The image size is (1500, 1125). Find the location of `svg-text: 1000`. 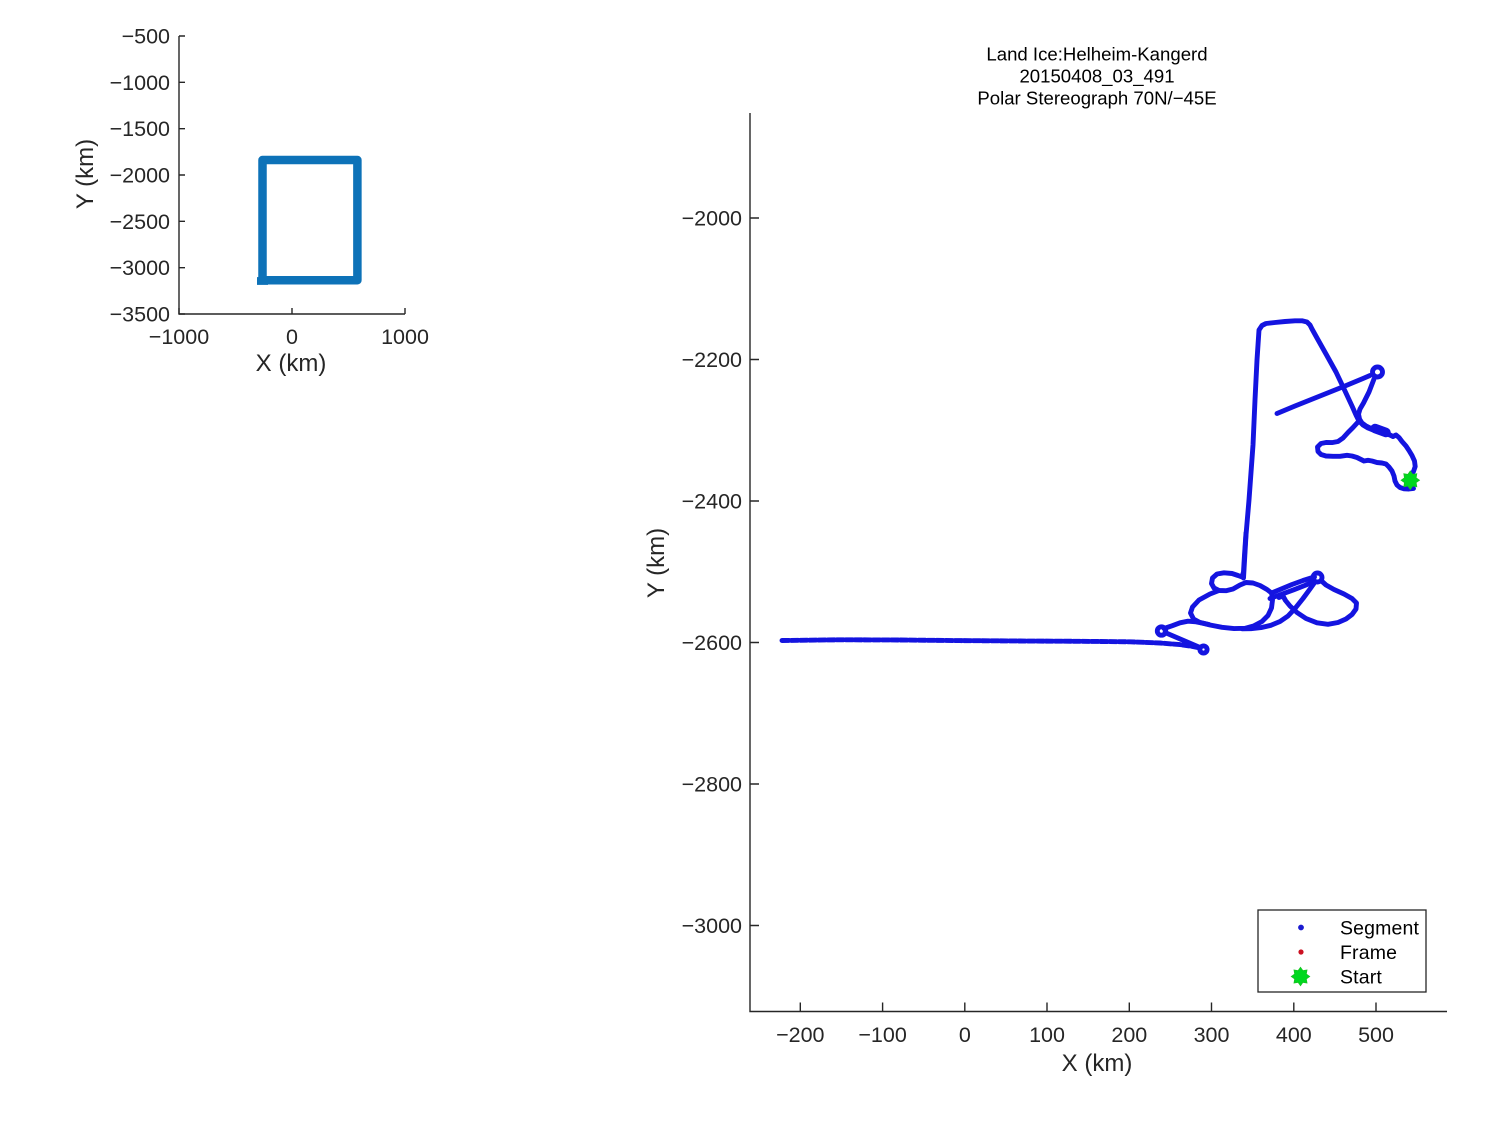

svg-text: 1000 is located at coordinates (405, 337).